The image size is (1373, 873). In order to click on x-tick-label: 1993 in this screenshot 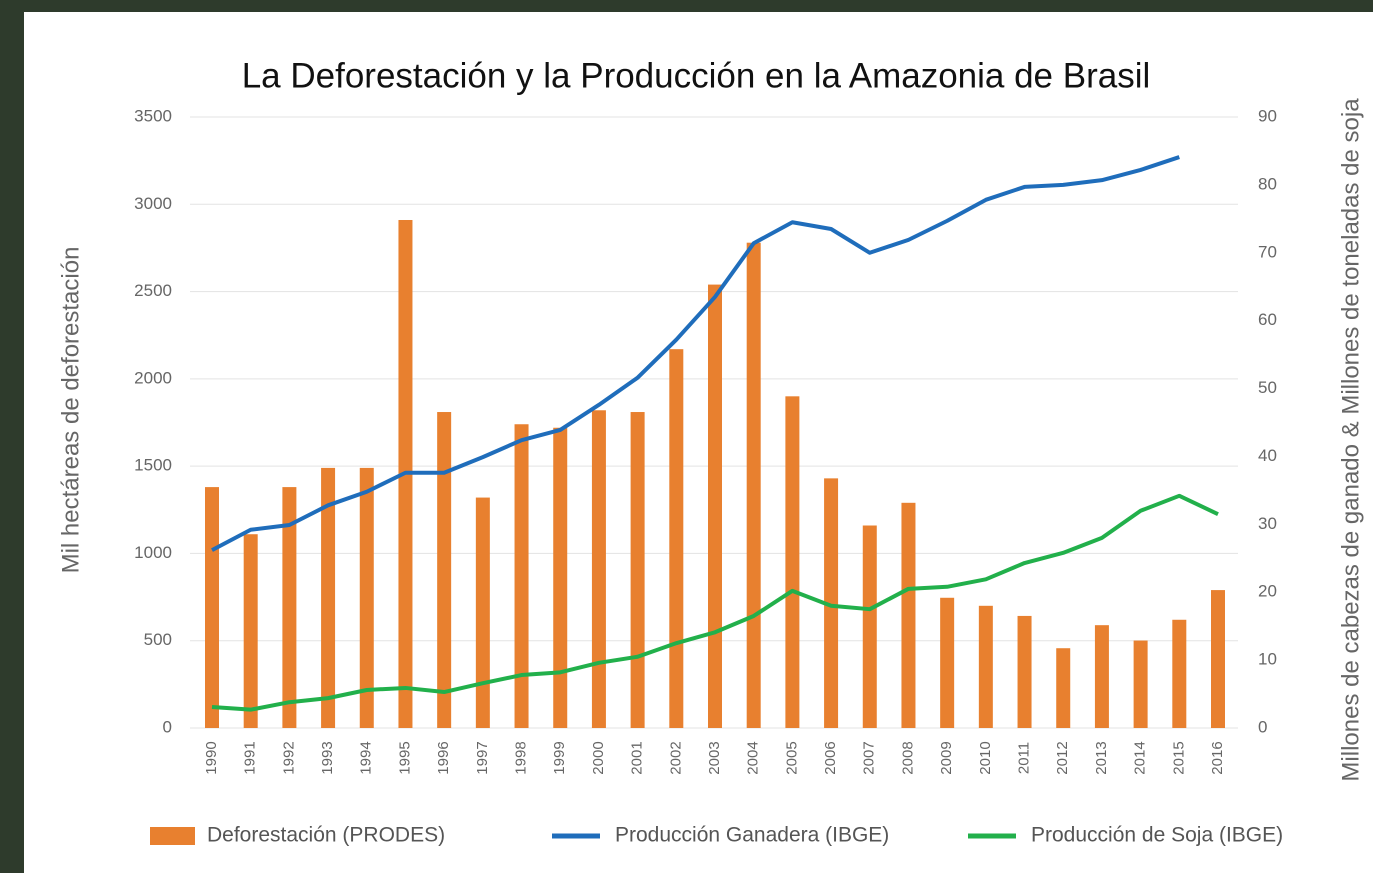, I will do `click(327, 757)`.